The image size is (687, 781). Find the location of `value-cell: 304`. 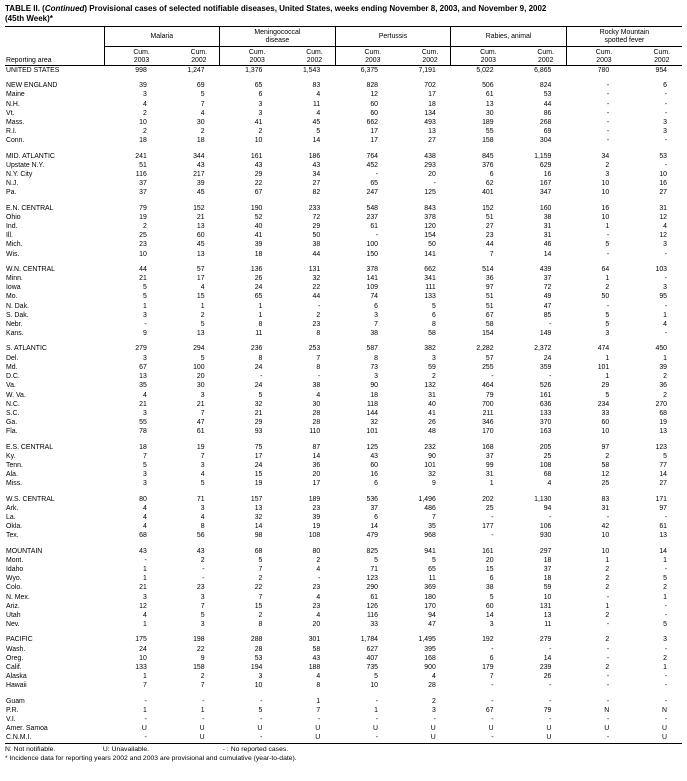

value-cell: 304 is located at coordinates (545, 141).